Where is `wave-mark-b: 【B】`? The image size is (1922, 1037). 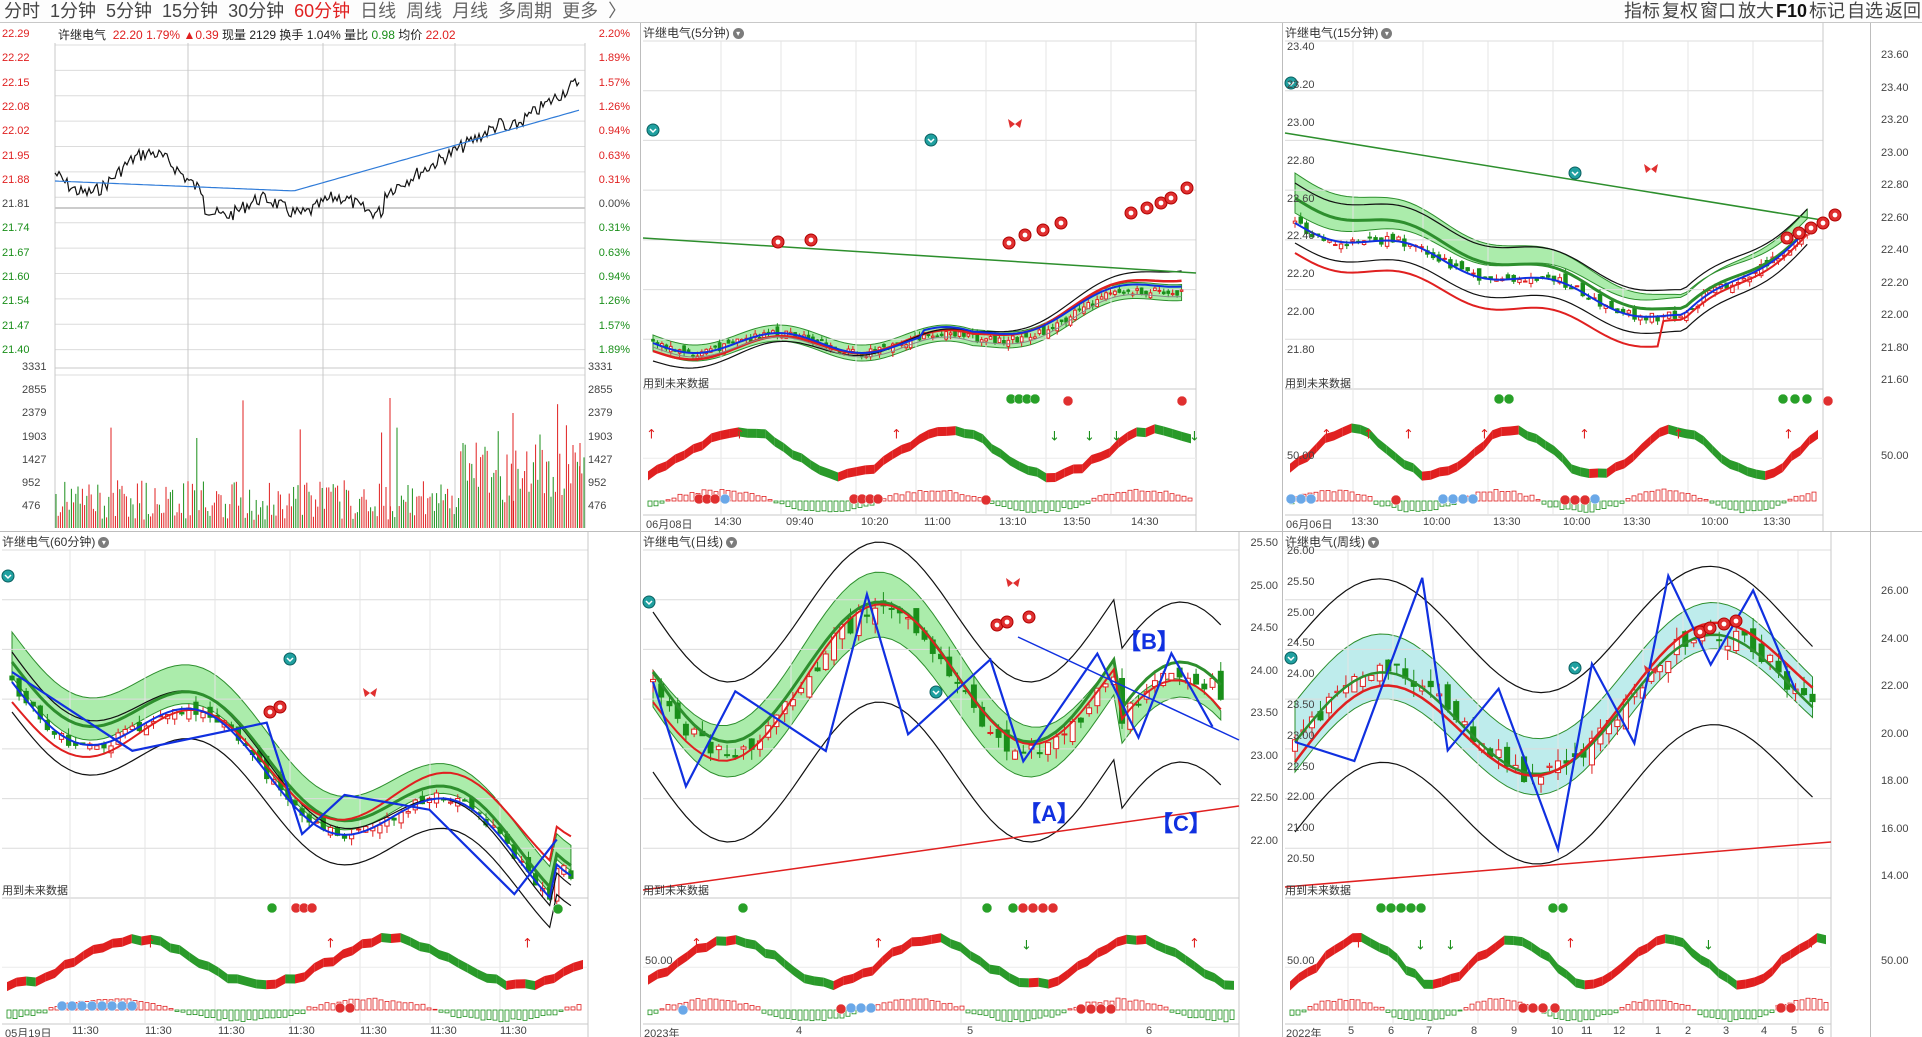
wave-mark-b: 【B】 is located at coordinates (1149, 641).